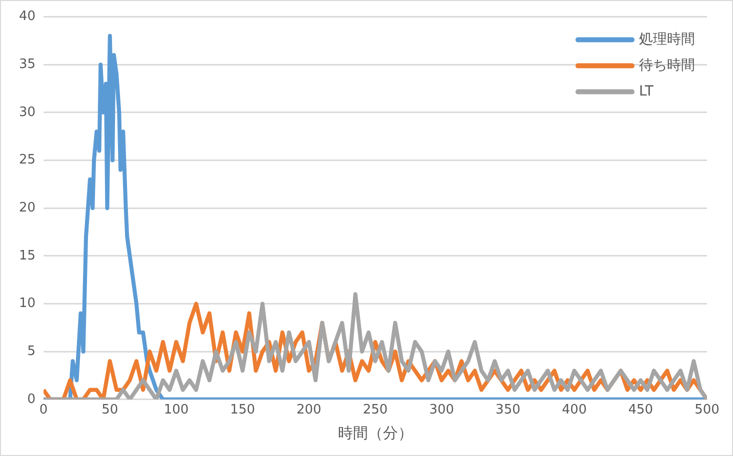  Describe the element at coordinates (641, 410) in the screenshot. I see `x-tick-label: 450` at that location.